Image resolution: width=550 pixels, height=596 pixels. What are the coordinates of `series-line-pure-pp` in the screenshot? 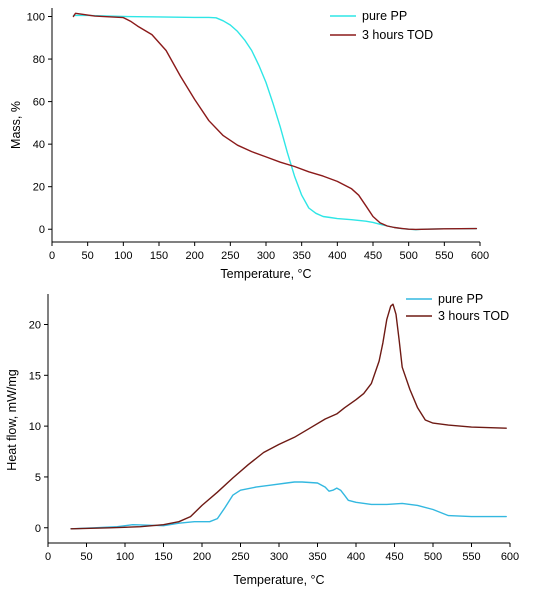 It's located at (288, 505).